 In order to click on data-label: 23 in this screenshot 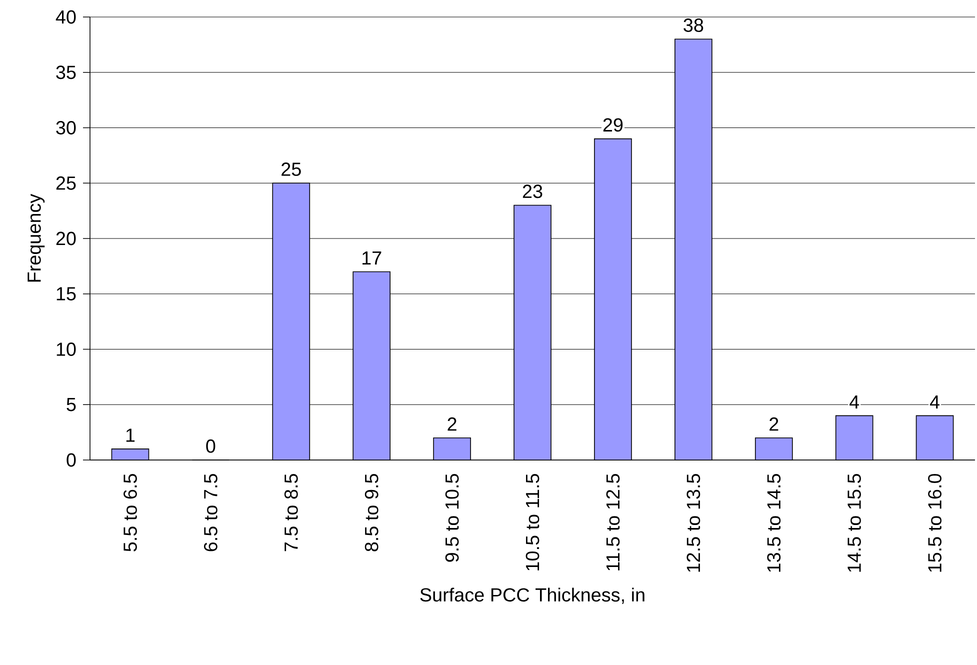, I will do `click(532, 191)`.